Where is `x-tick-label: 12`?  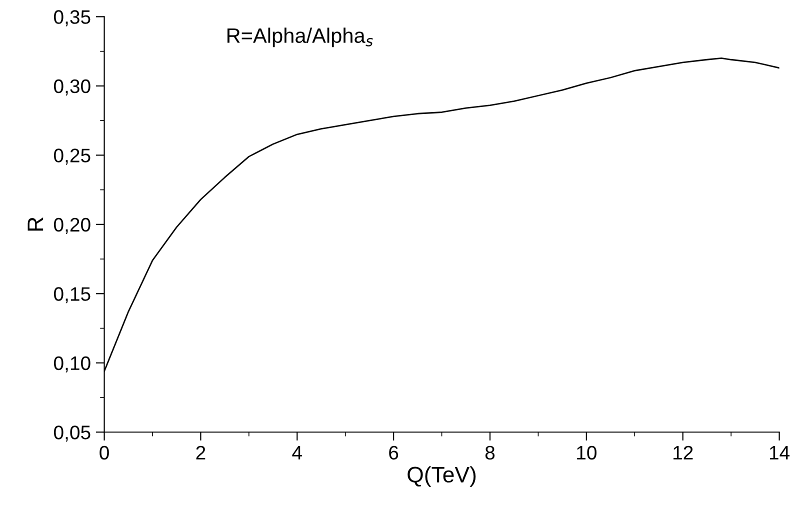
x-tick-label: 12 is located at coordinates (683, 453).